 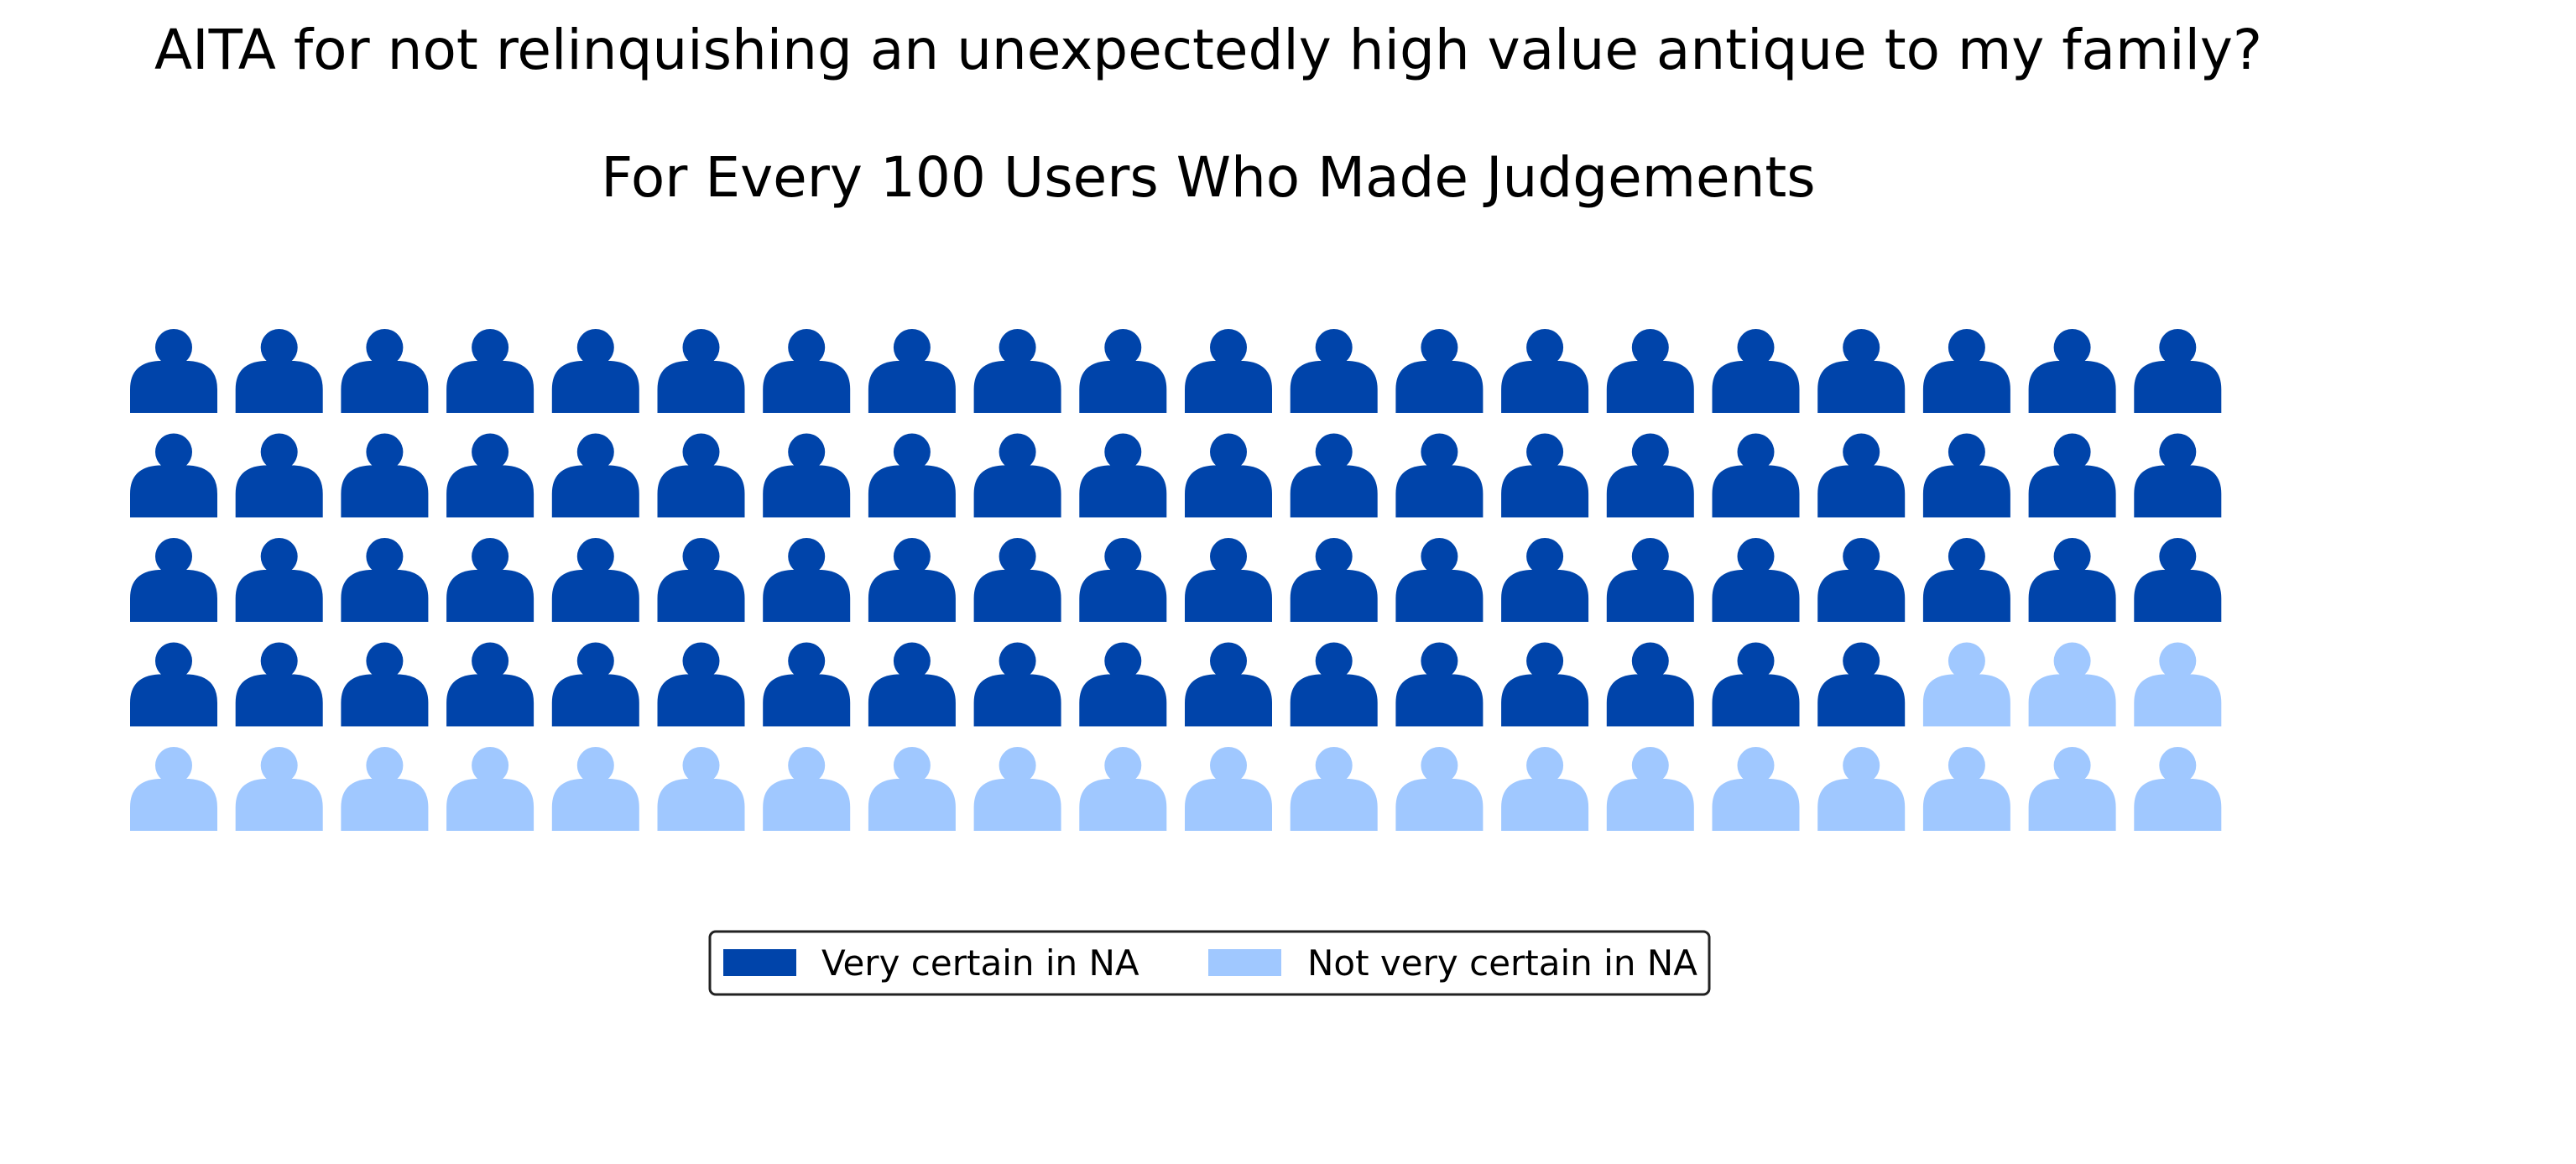 I want to click on chart-subtitle: For Every 100 Users Who Made Judgements, so click(x=1208, y=177).